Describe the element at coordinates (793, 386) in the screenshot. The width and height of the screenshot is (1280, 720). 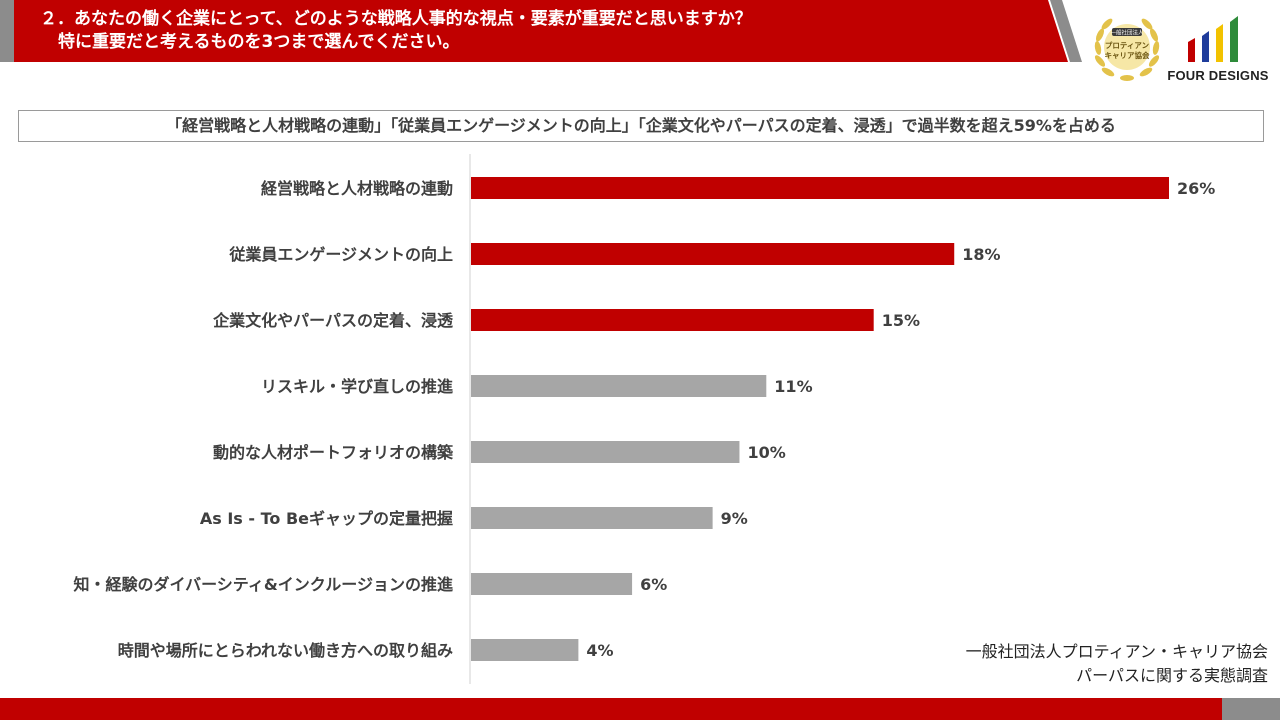
I see `data-label: 11%` at that location.